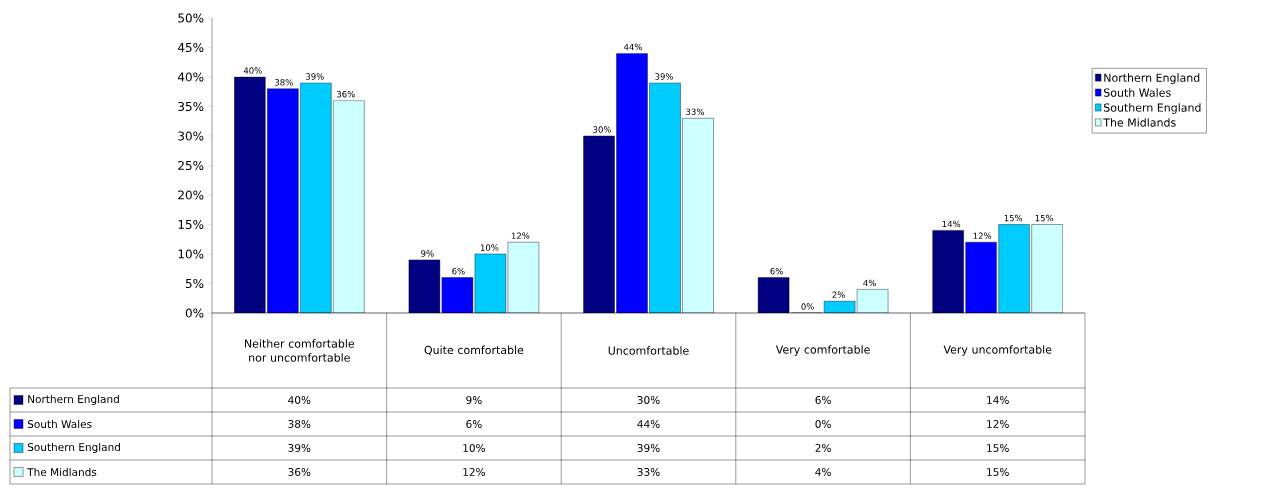 This screenshot has height=500, width=1262. Describe the element at coordinates (823, 472) in the screenshot. I see `data-label: 4%` at that location.